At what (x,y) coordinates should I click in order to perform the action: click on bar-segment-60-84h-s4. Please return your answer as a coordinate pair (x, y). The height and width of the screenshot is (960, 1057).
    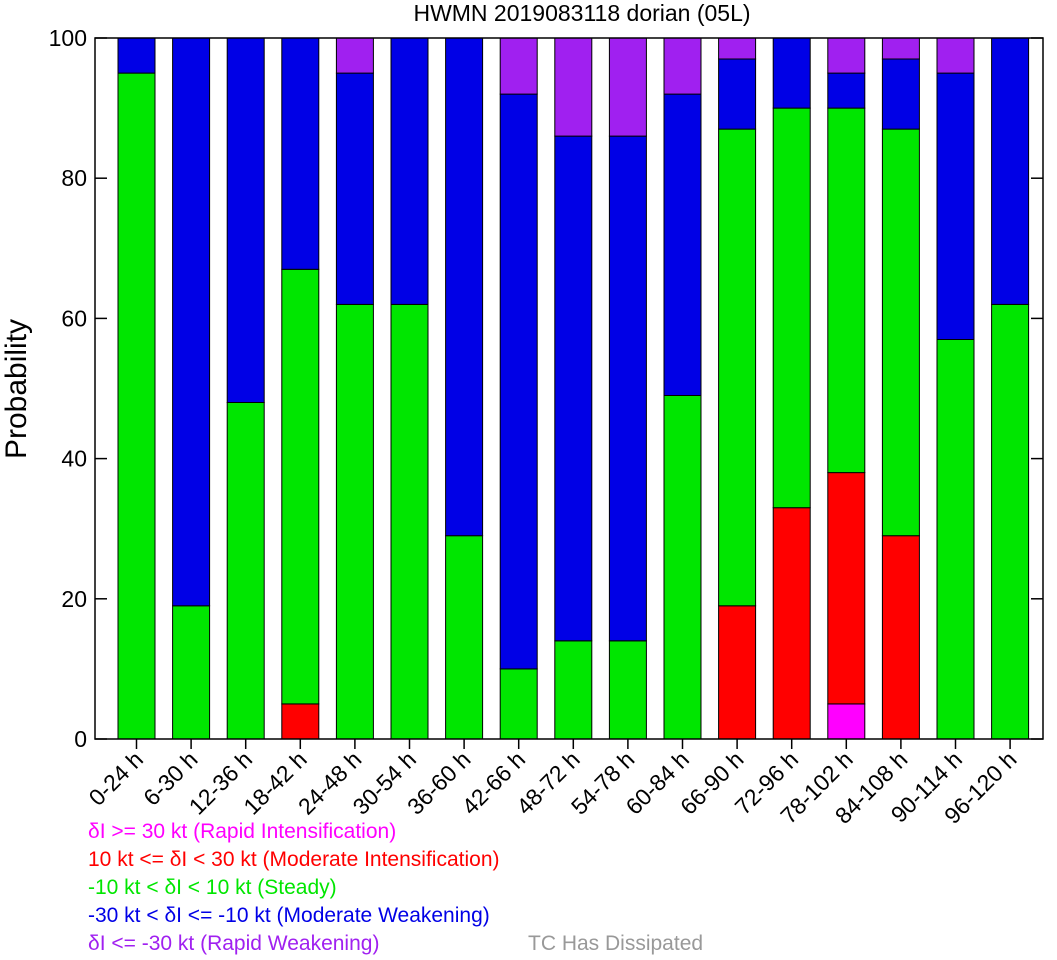
    Looking at the image, I should click on (682, 66).